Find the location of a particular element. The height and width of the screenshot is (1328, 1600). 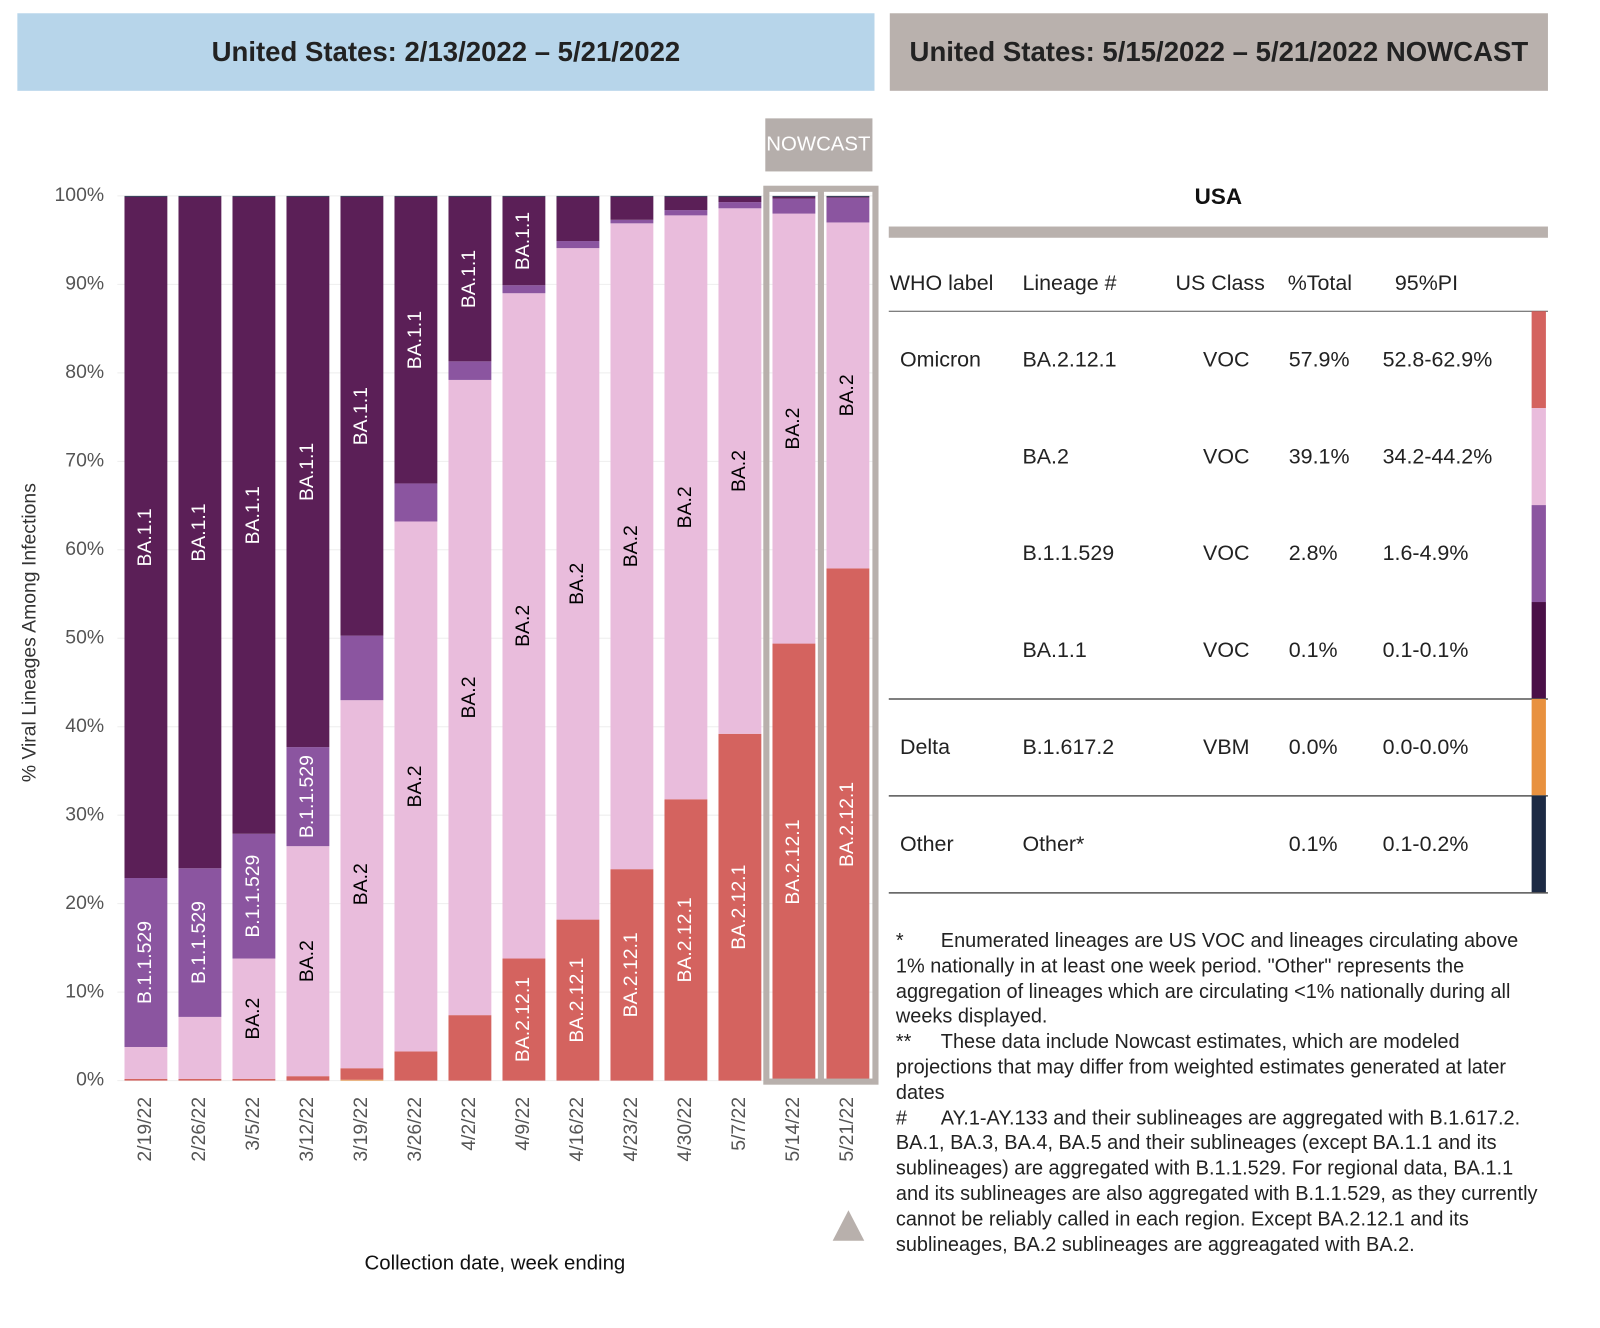

x-axis-title: Collection date, week ending is located at coordinates (495, 1264).